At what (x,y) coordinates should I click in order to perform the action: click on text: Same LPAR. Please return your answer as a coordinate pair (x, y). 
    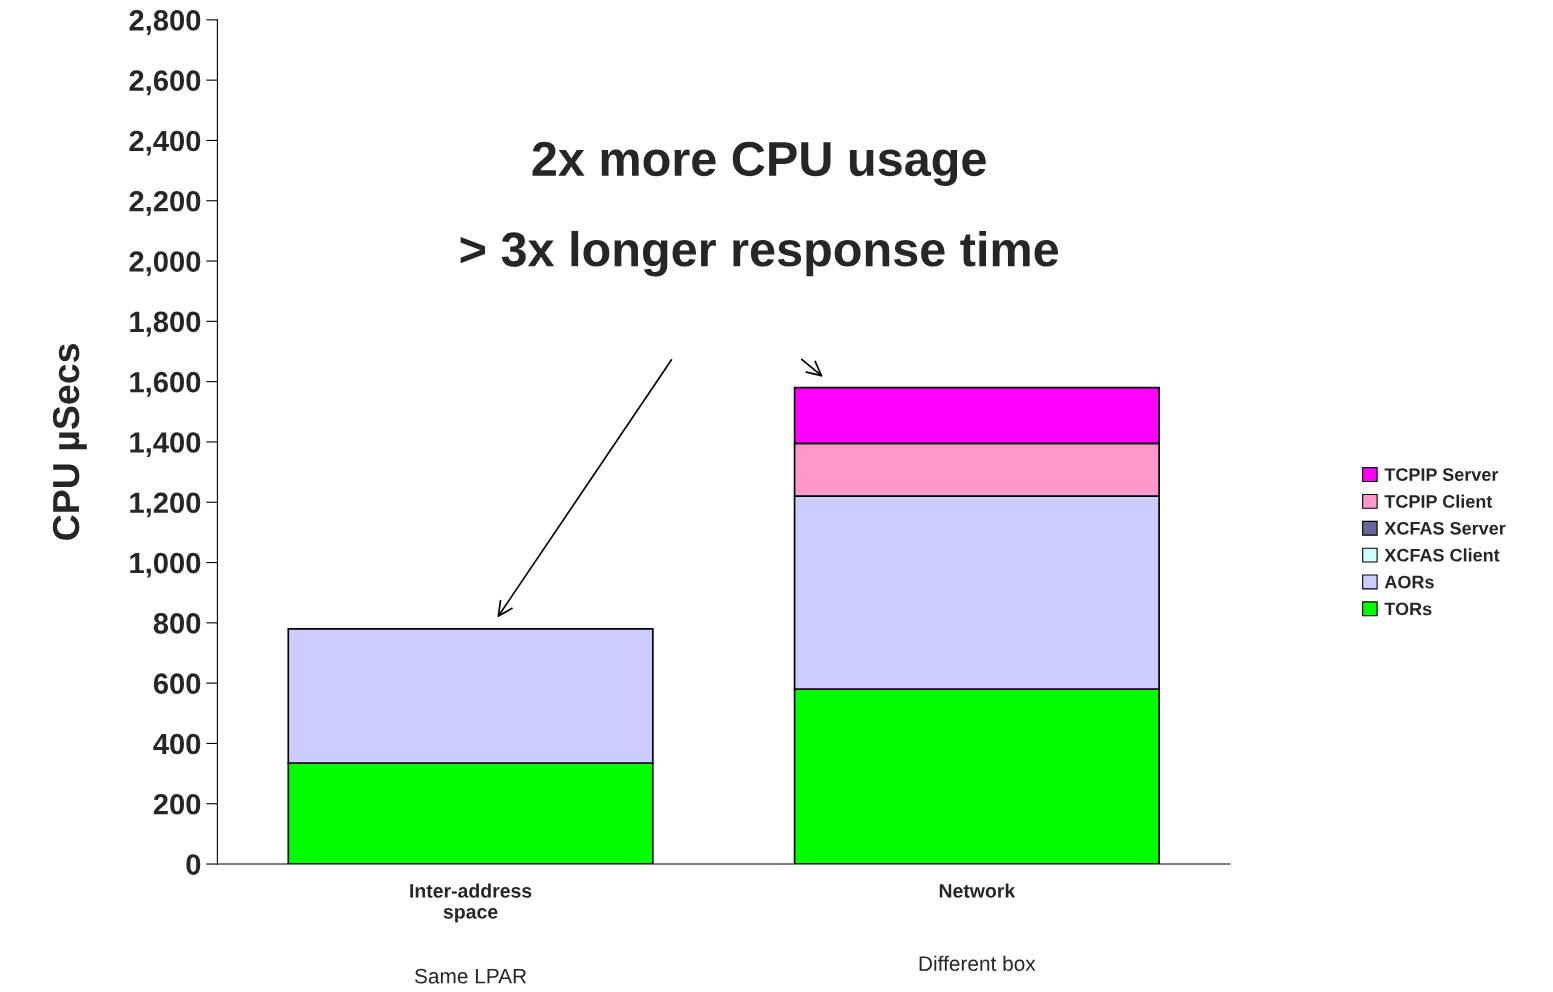
    Looking at the image, I should click on (470, 976).